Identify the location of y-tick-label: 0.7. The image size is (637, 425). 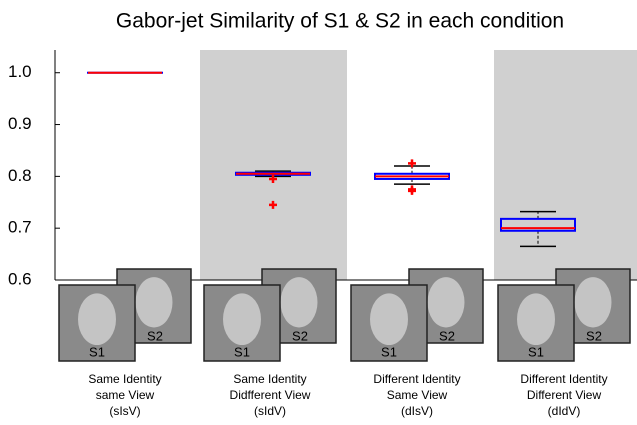
(20, 227).